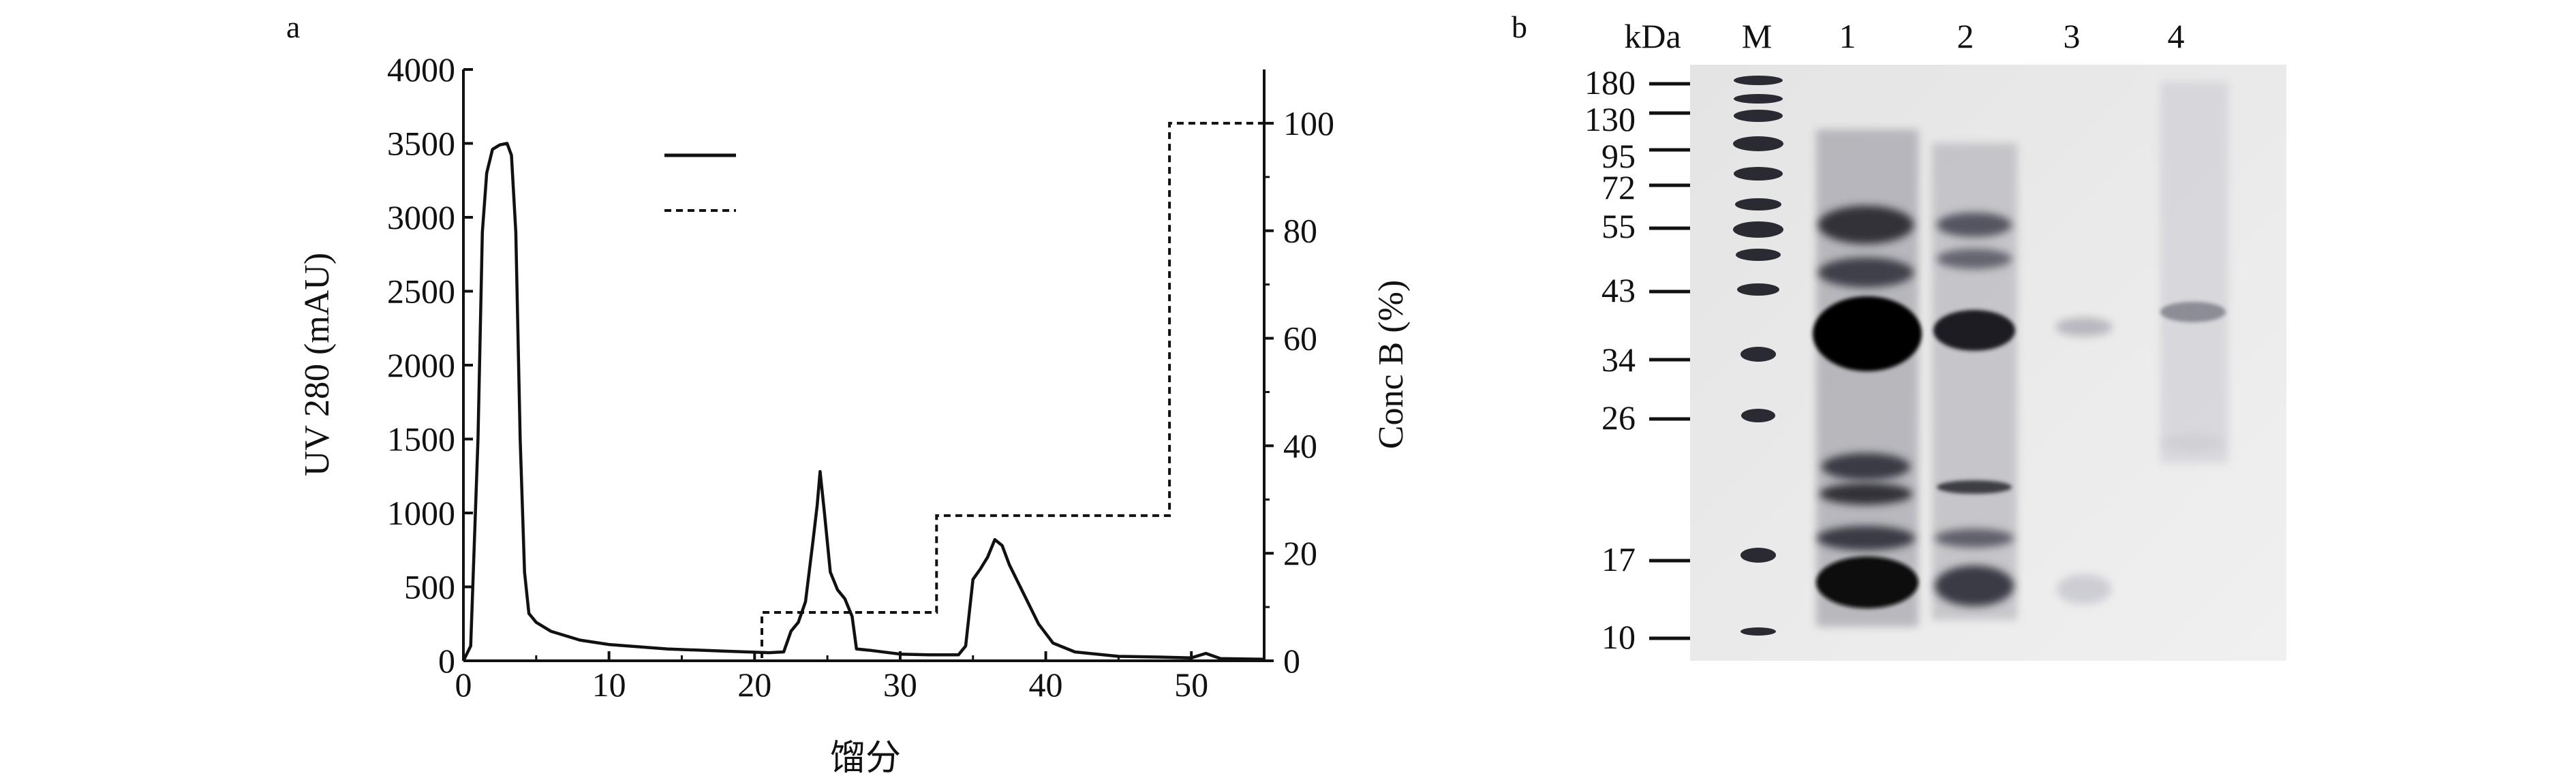 Image resolution: width=2576 pixels, height=780 pixels. Describe the element at coordinates (430, 587) in the screenshot. I see `y-left-tick-label: 500` at that location.